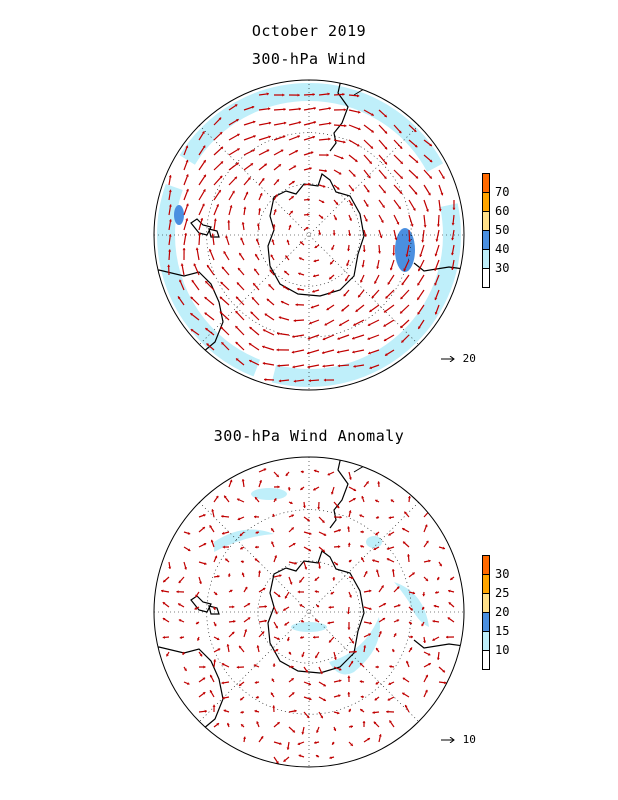  What do you see at coordinates (392, 88) in the screenshot?
I see `south-america-coastline` at bounding box center [392, 88].